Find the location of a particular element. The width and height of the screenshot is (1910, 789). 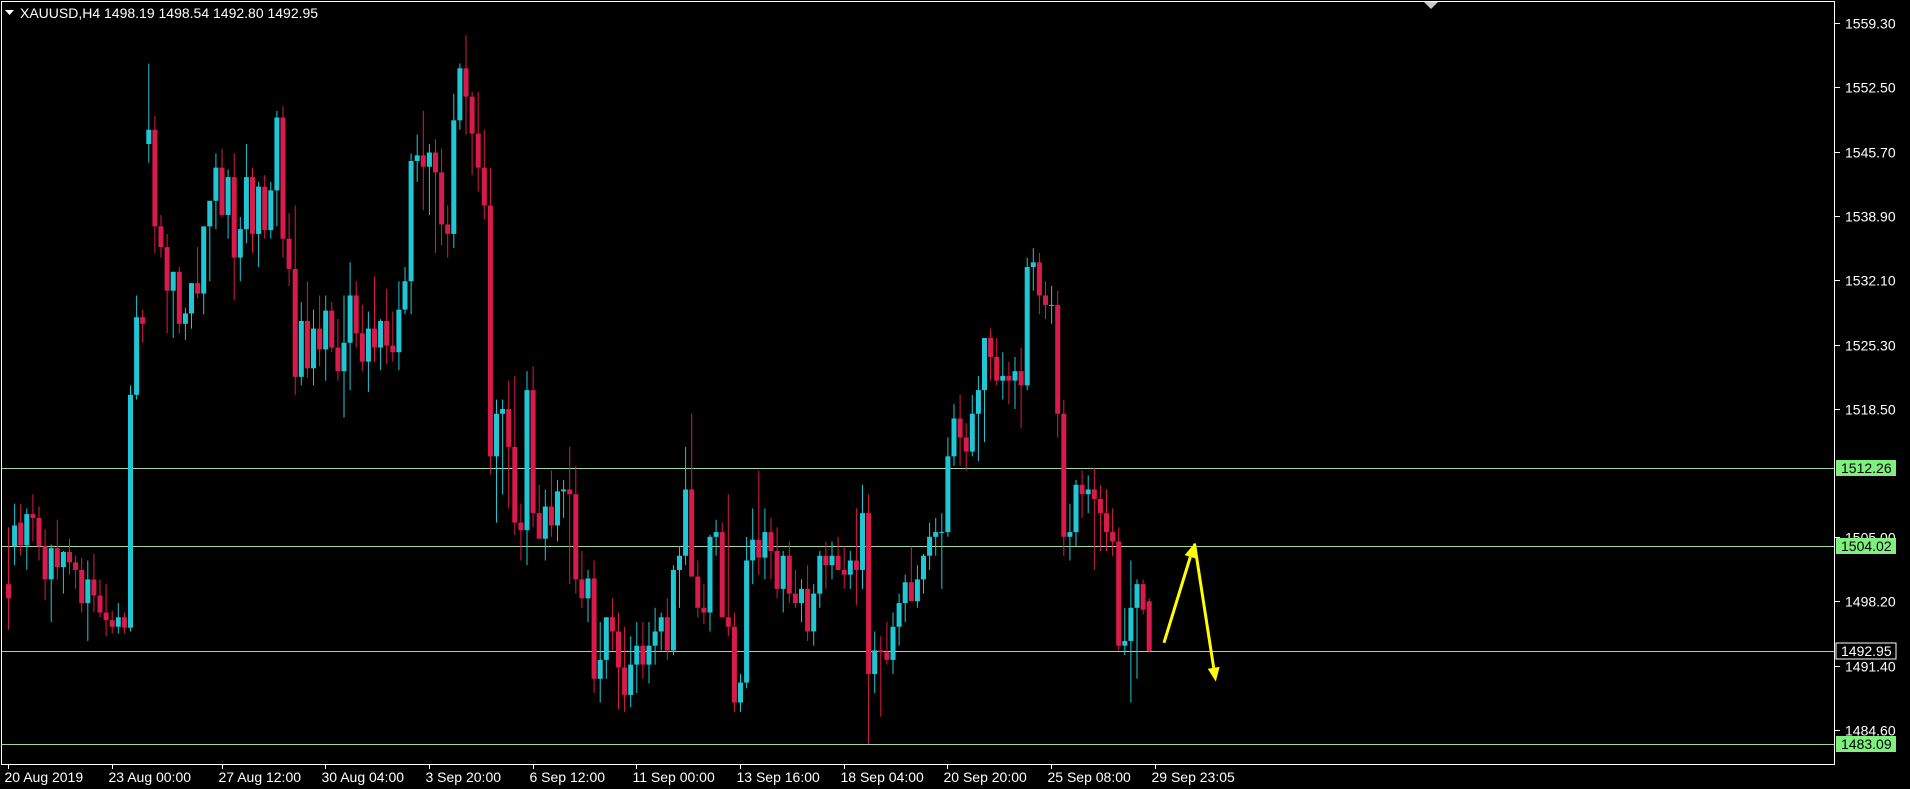

arrow-up-shaft is located at coordinates (1177, 600).